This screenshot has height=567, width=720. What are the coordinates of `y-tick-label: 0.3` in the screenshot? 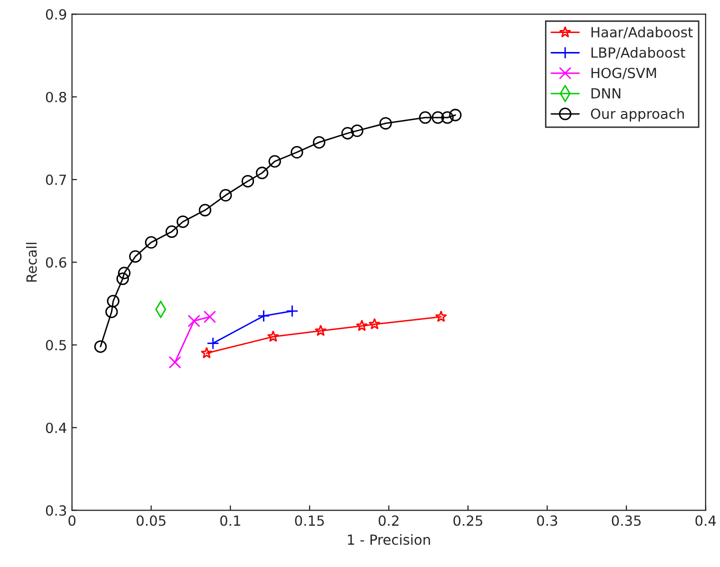 It's located at (56, 510).